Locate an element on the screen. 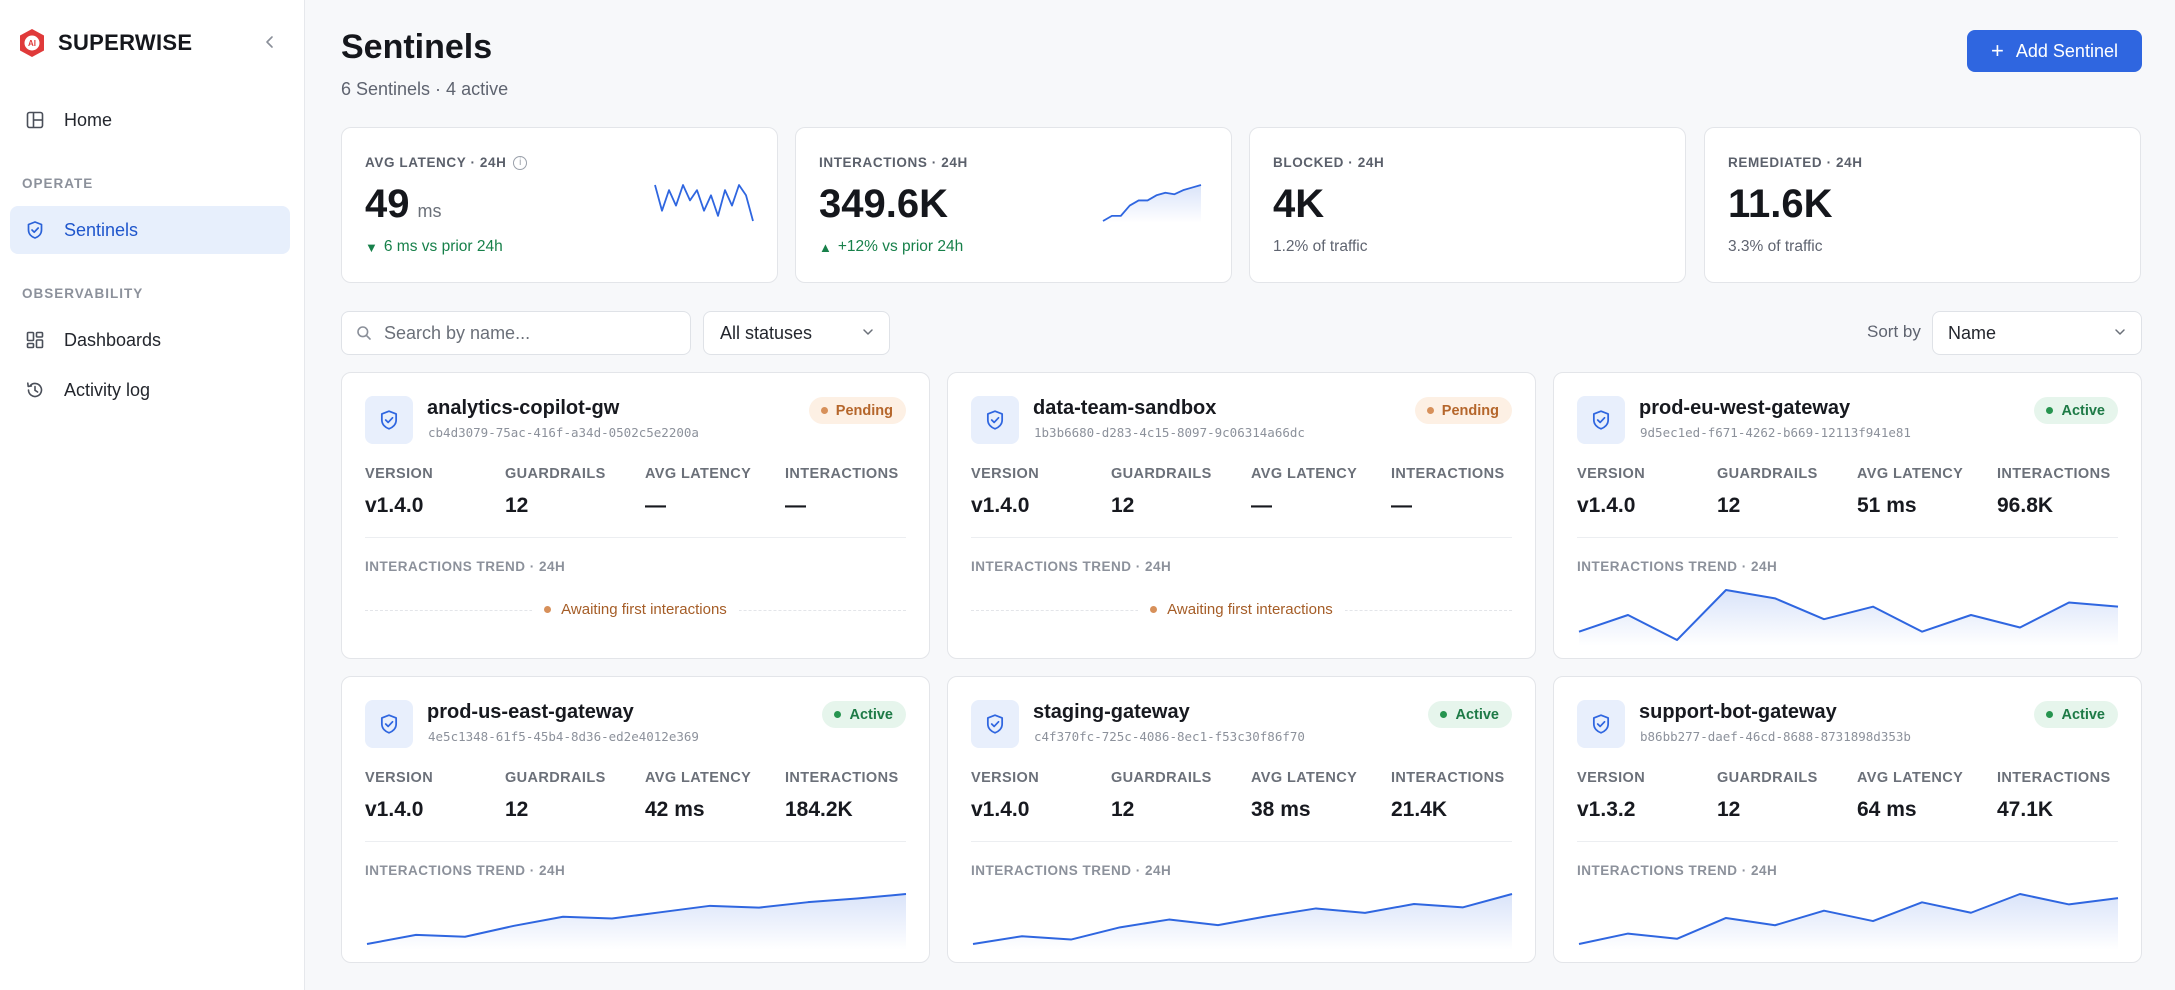  collapse-sidebar-button is located at coordinates (270, 42).